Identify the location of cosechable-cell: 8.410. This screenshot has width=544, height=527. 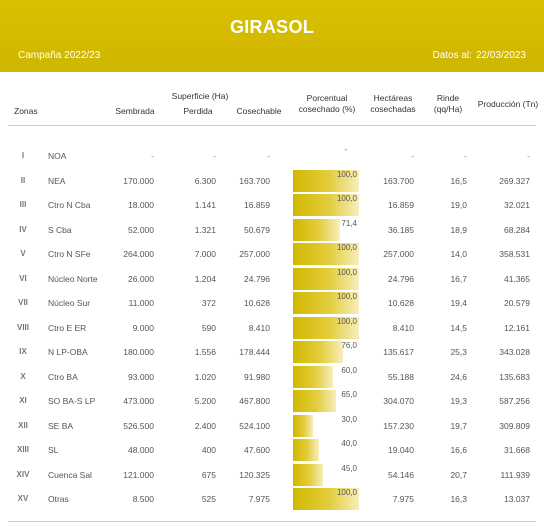
(259, 327).